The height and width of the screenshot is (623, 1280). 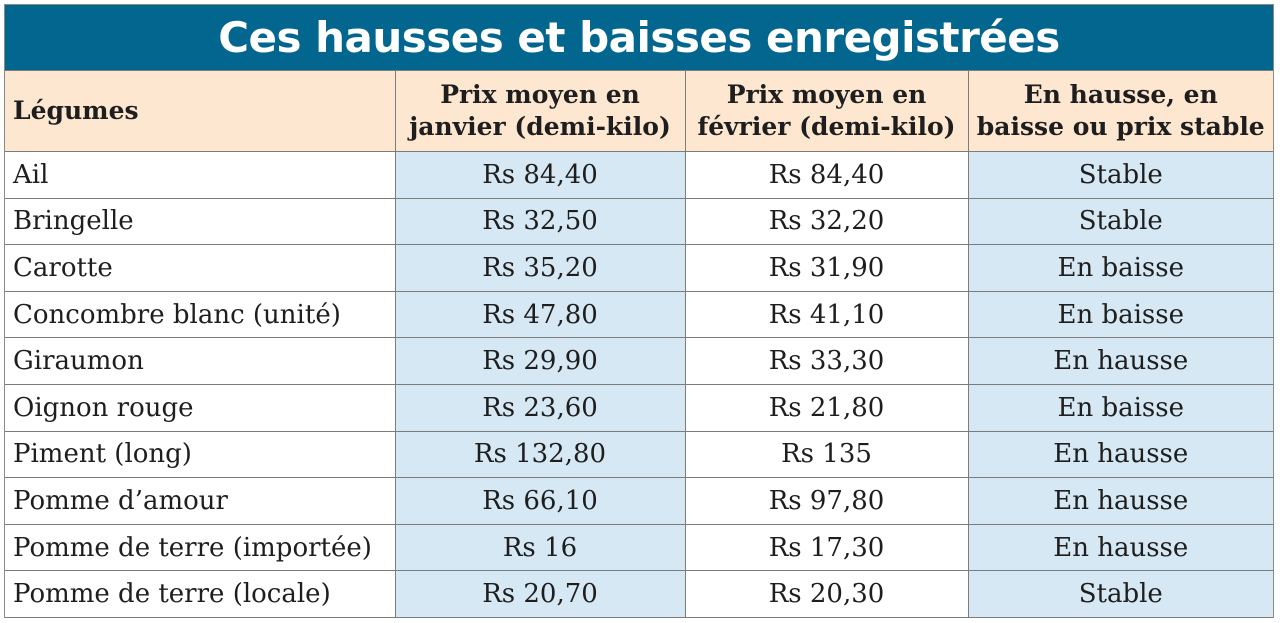 What do you see at coordinates (826, 361) in the screenshot?
I see `cell-february-price: Rs 33,30` at bounding box center [826, 361].